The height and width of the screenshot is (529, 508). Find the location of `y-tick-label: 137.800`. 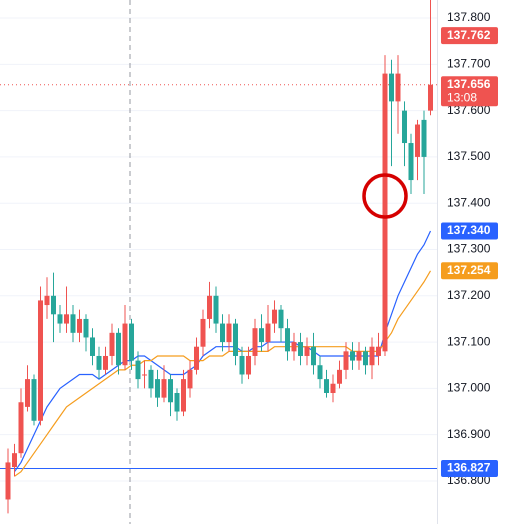

y-tick-label: 137.800 is located at coordinates (469, 17).